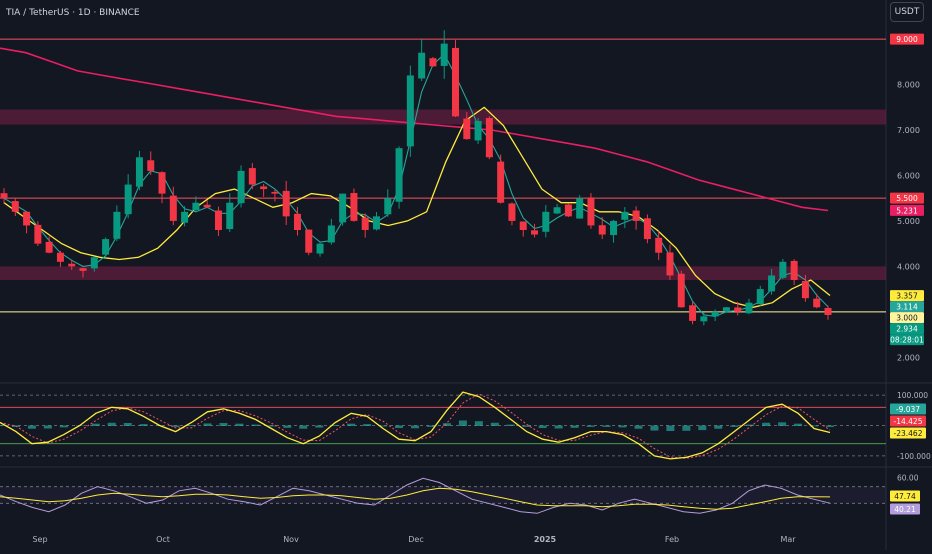 The width and height of the screenshot is (932, 554). What do you see at coordinates (414, 539) in the screenshot?
I see `time-axis: Sep Oct Nov Dec 2025 Feb Mar` at bounding box center [414, 539].